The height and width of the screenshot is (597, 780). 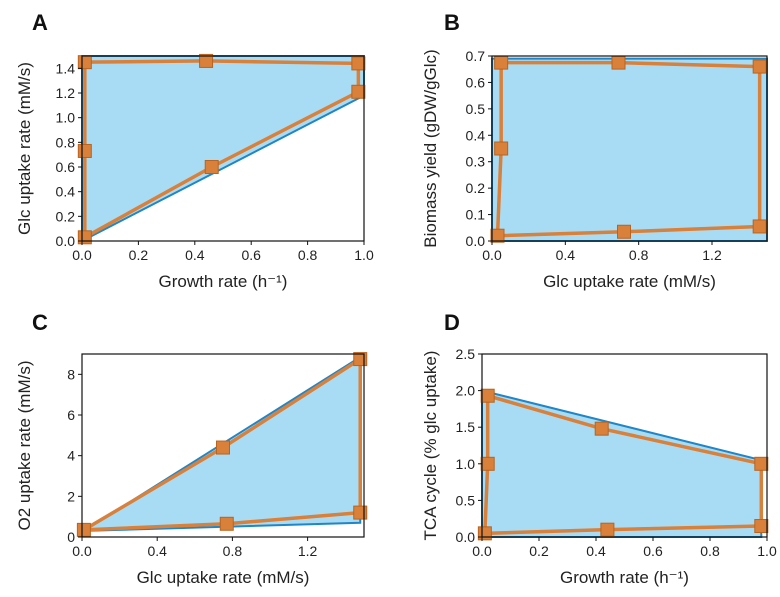 I want to click on y-axis-label: Glc uptake rate (mM/s), so click(x=24, y=148).